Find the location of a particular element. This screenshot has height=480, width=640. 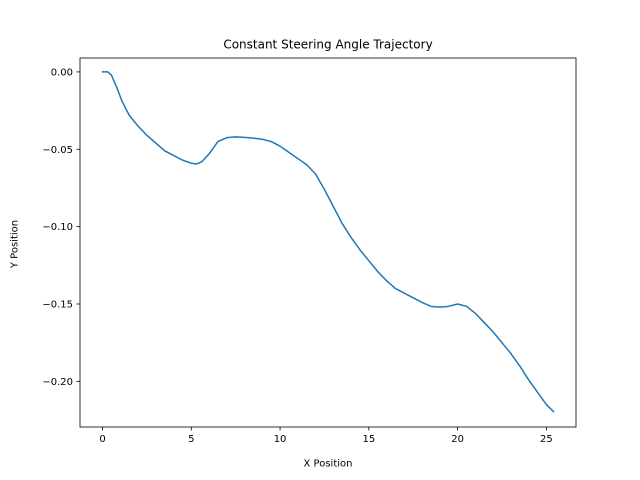

y-tick-label: 0.00 is located at coordinates (62, 72).